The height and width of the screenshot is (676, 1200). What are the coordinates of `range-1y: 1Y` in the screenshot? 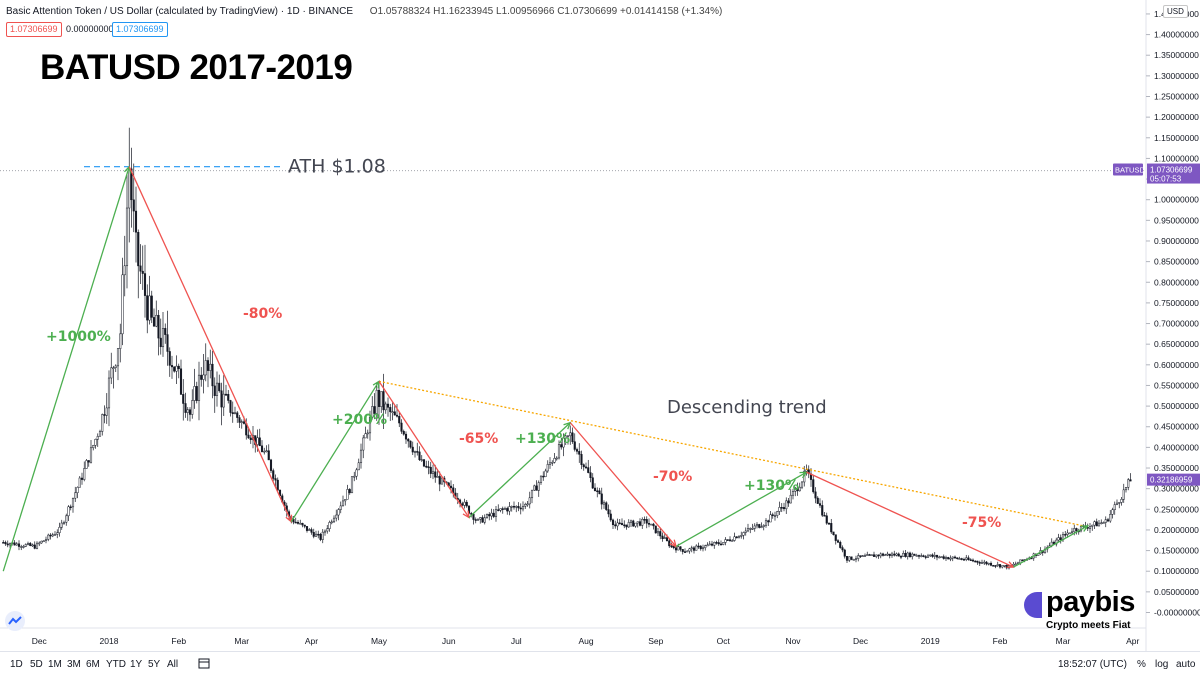 It's located at (136, 664).